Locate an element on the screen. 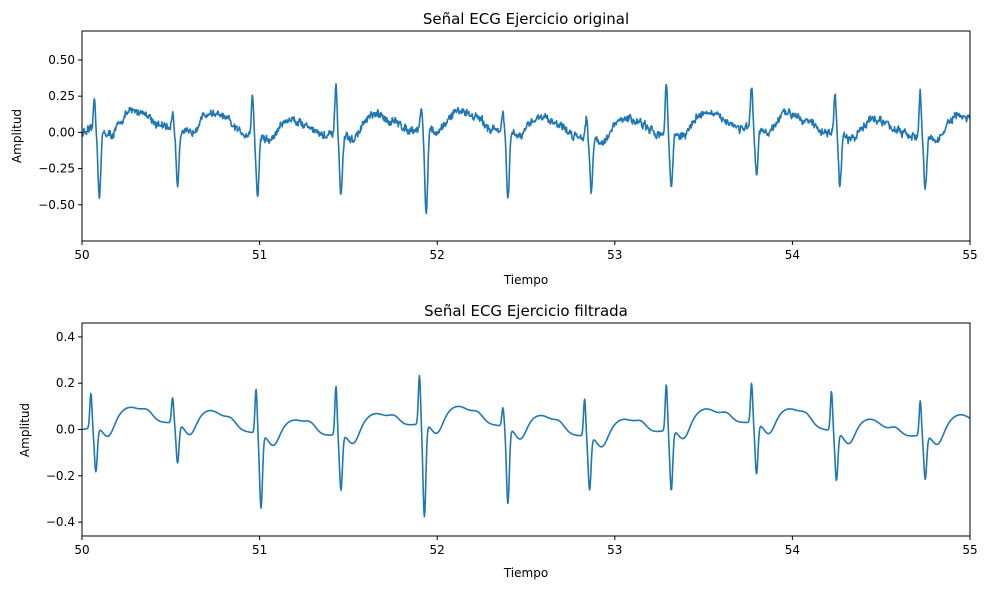  chart-title: Señal ECG Ejercicio original is located at coordinates (526, 19).